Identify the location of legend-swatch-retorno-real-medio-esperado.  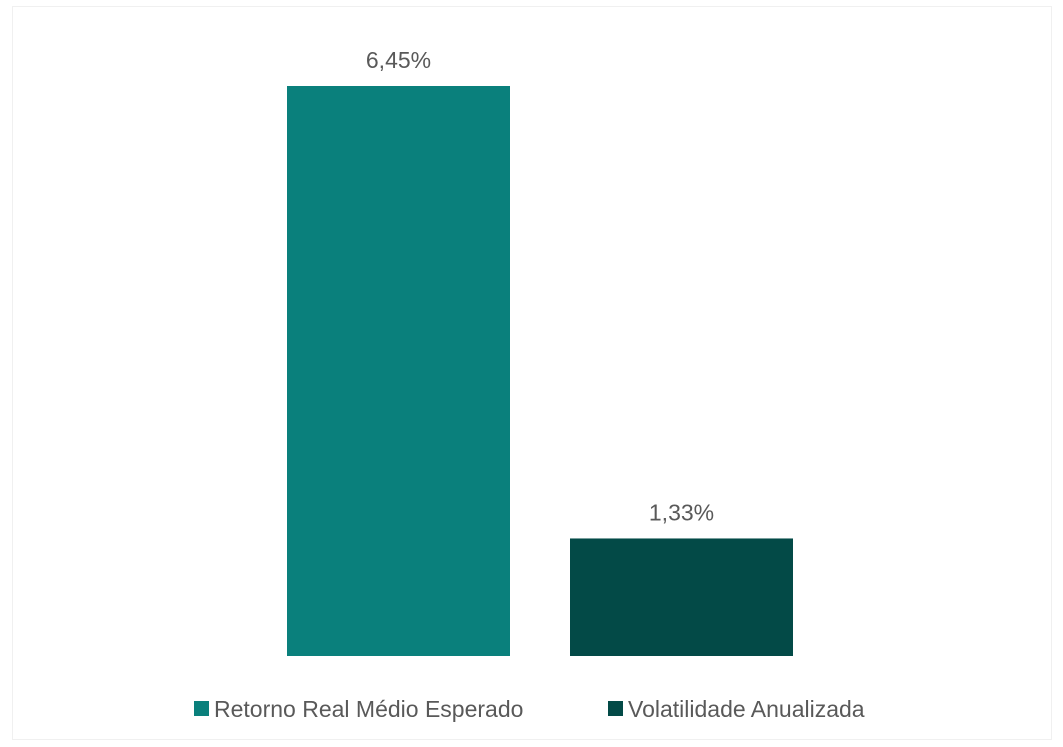
(201, 708).